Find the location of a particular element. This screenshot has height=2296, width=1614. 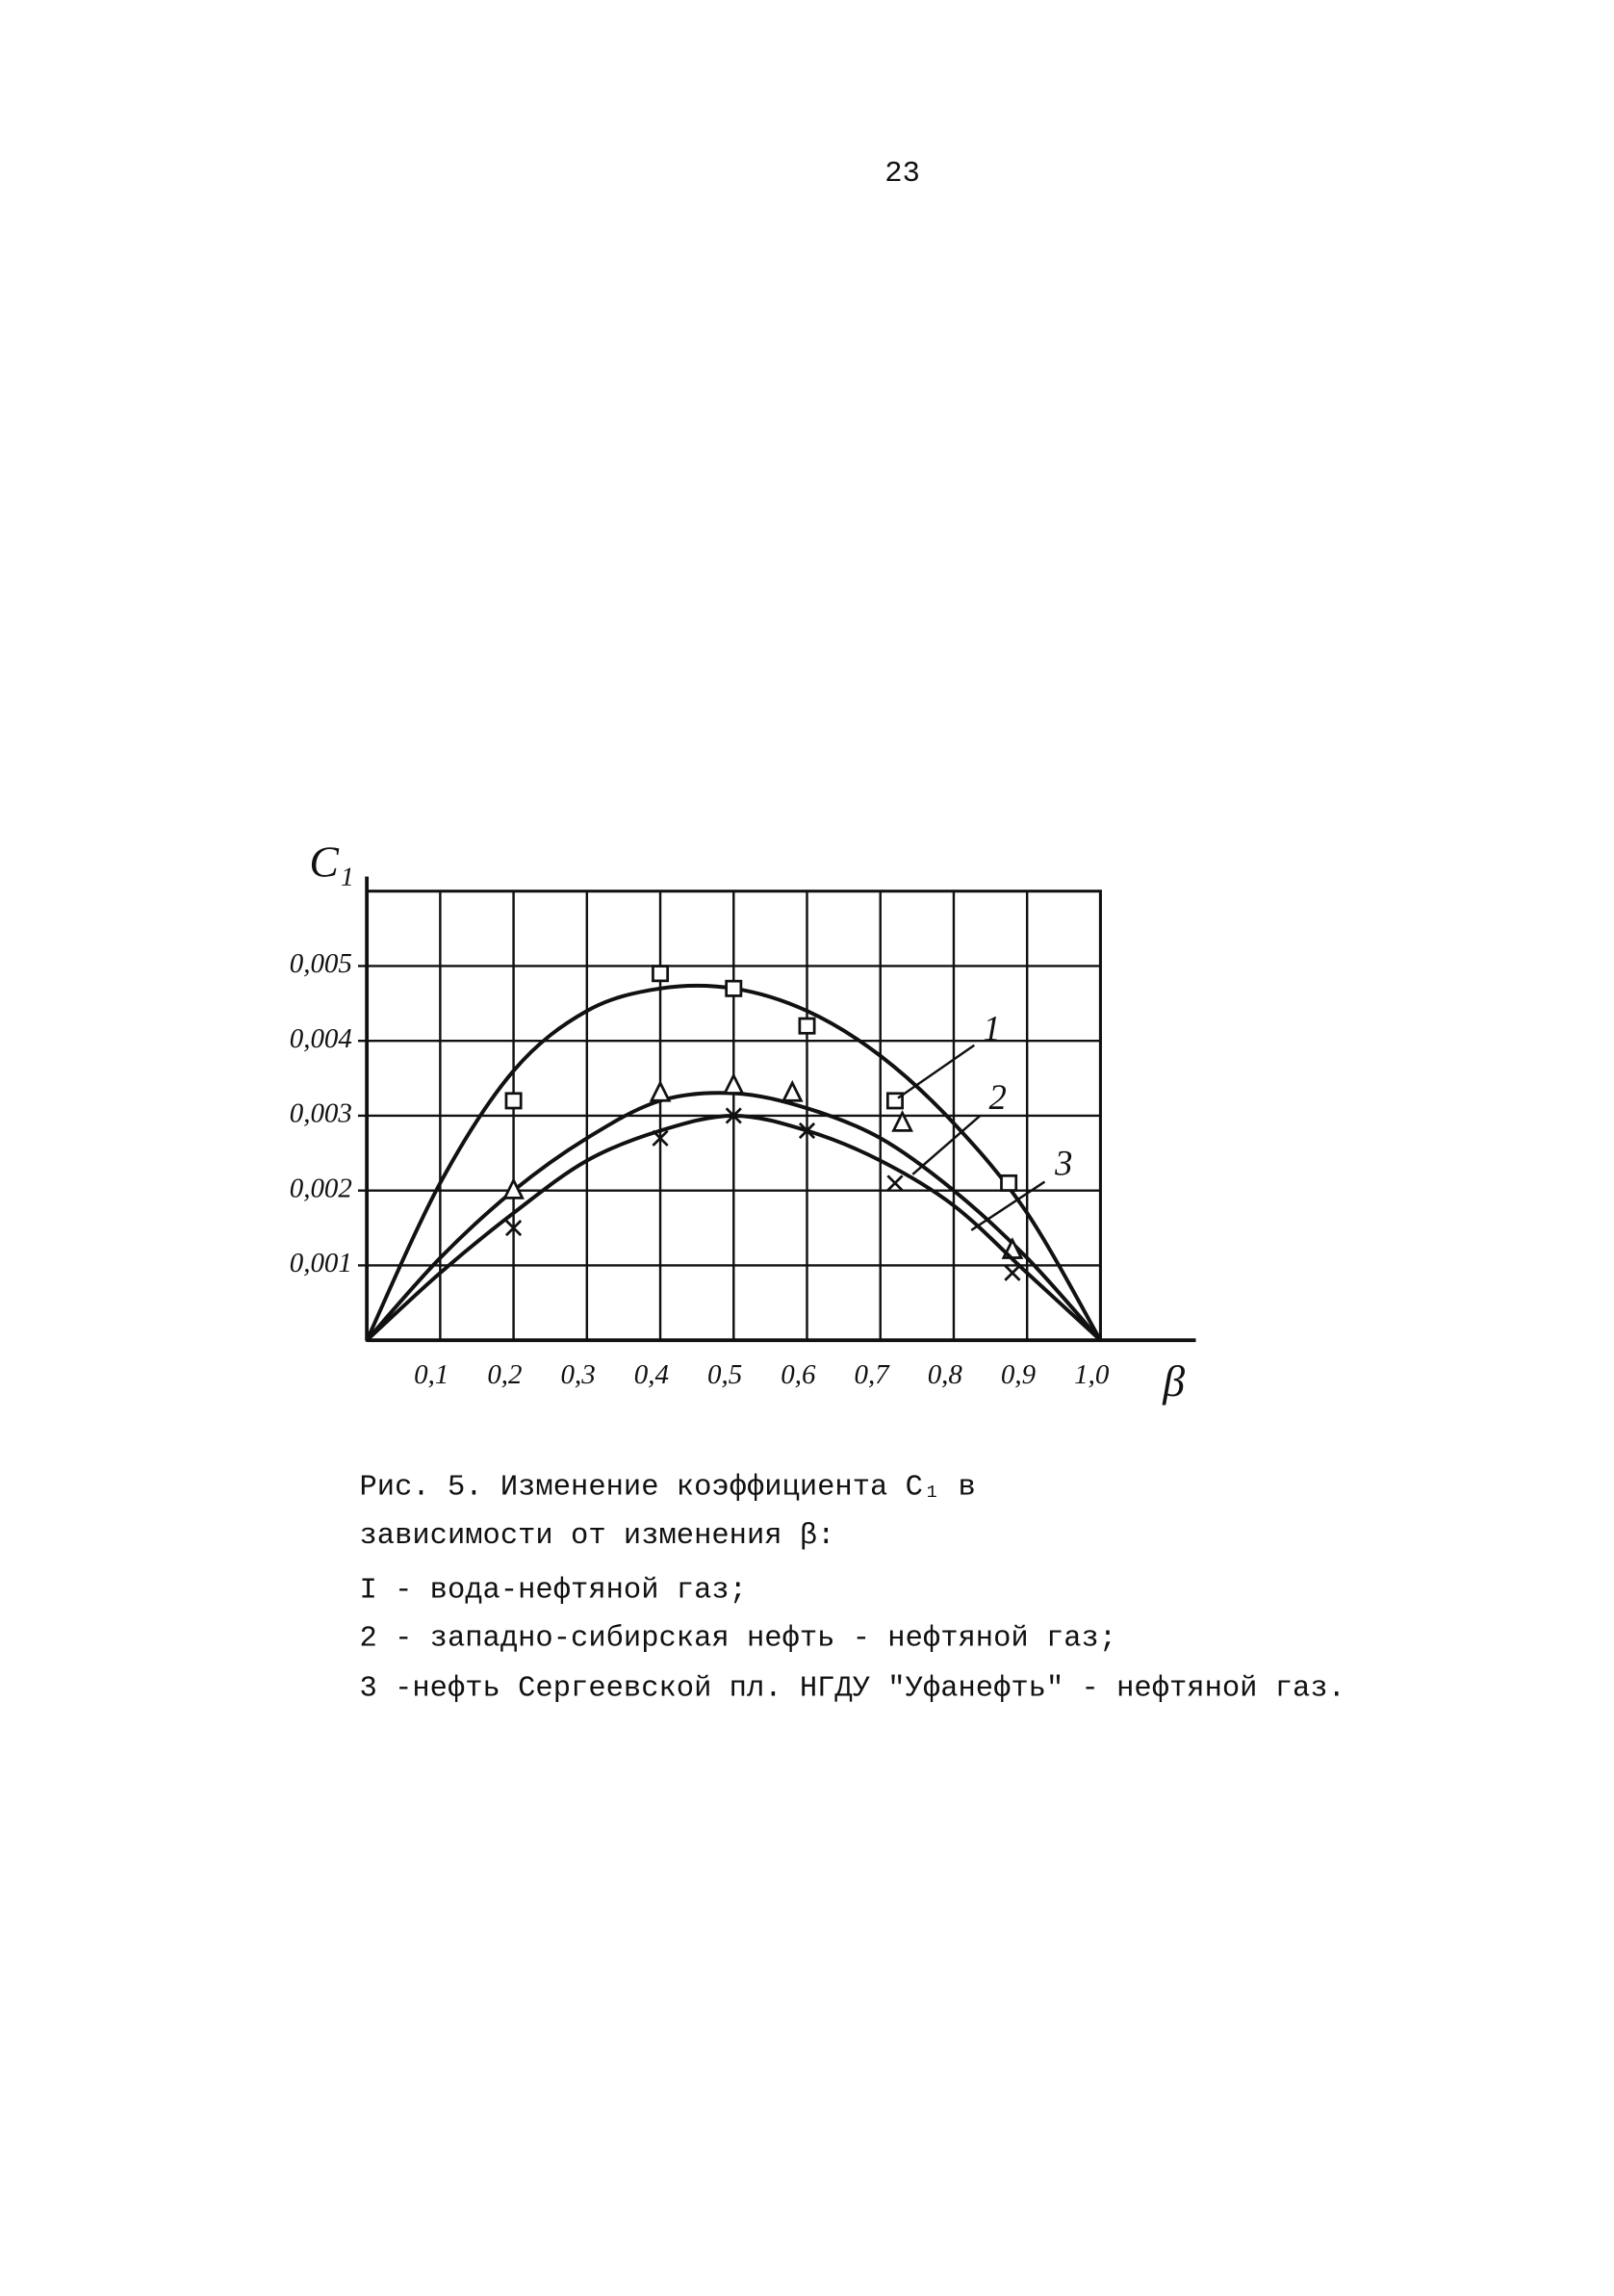

curve-label: 3 is located at coordinates (1063, 1163).